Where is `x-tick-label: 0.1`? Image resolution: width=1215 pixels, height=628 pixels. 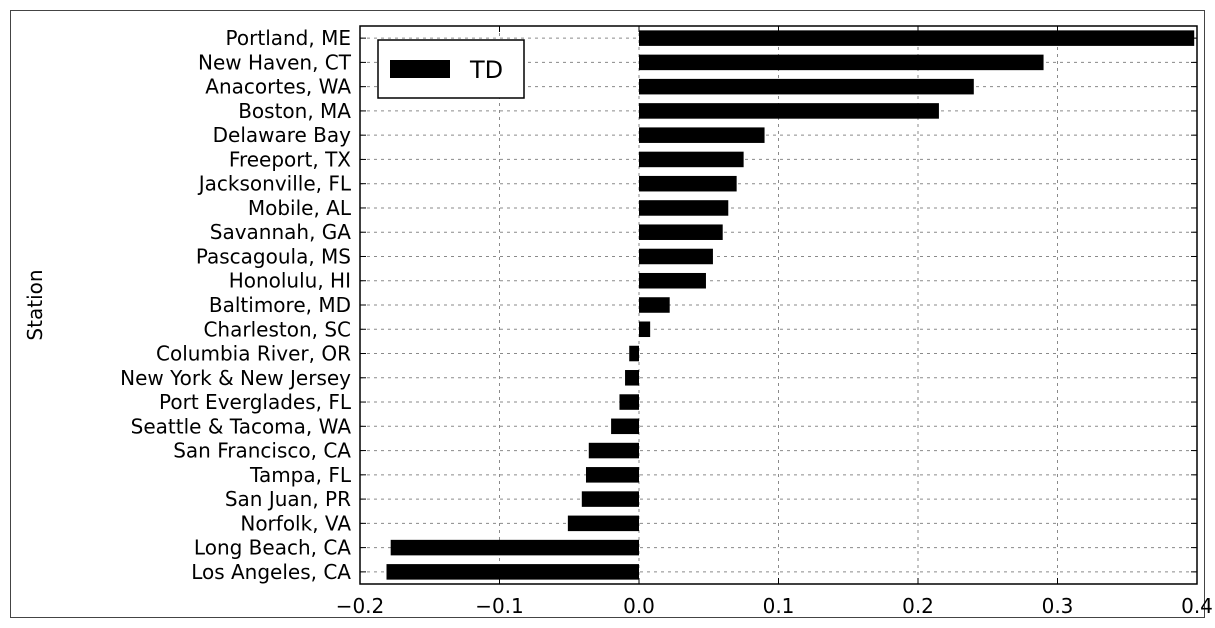 x-tick-label: 0.1 is located at coordinates (779, 606).